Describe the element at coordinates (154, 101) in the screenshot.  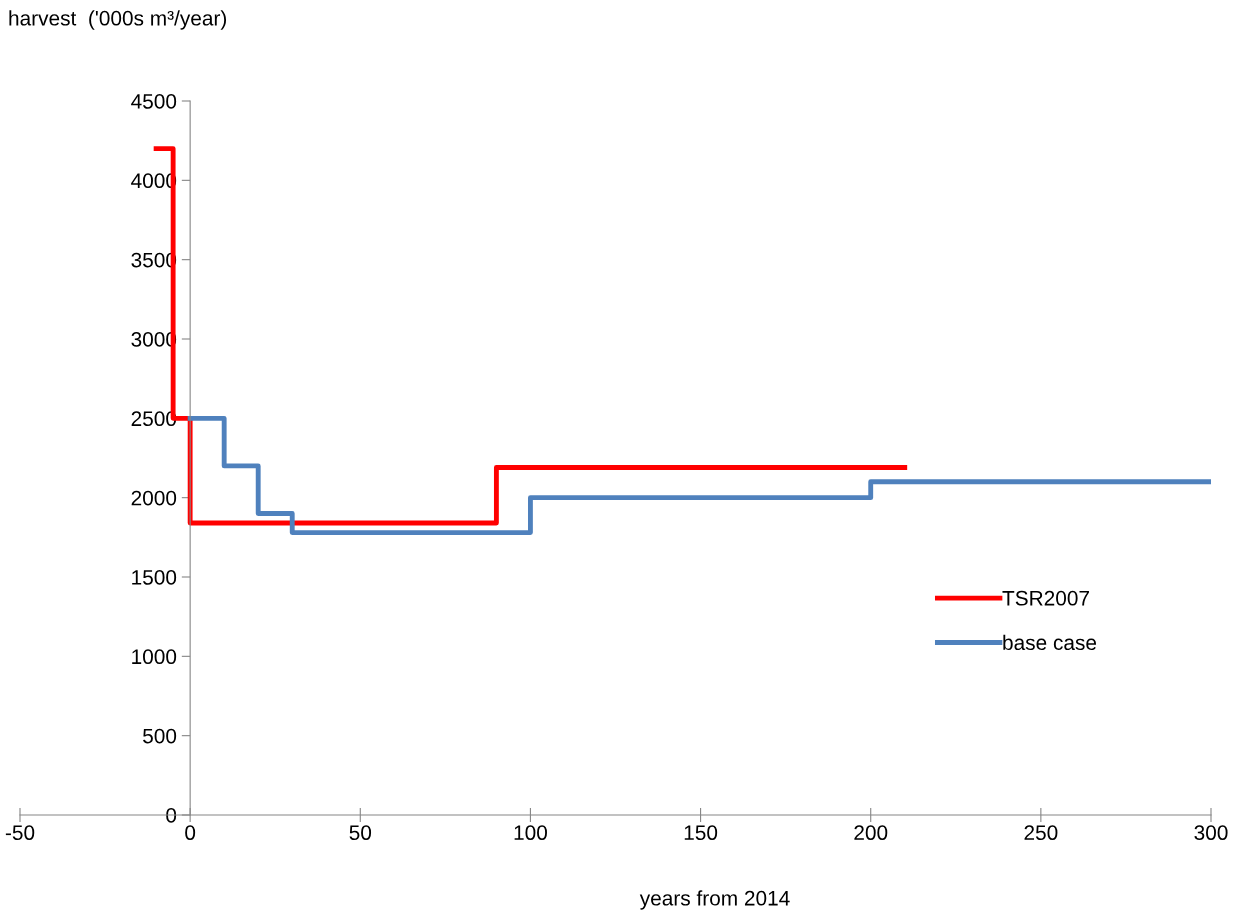
I see `y-tick-label: 4500` at that location.